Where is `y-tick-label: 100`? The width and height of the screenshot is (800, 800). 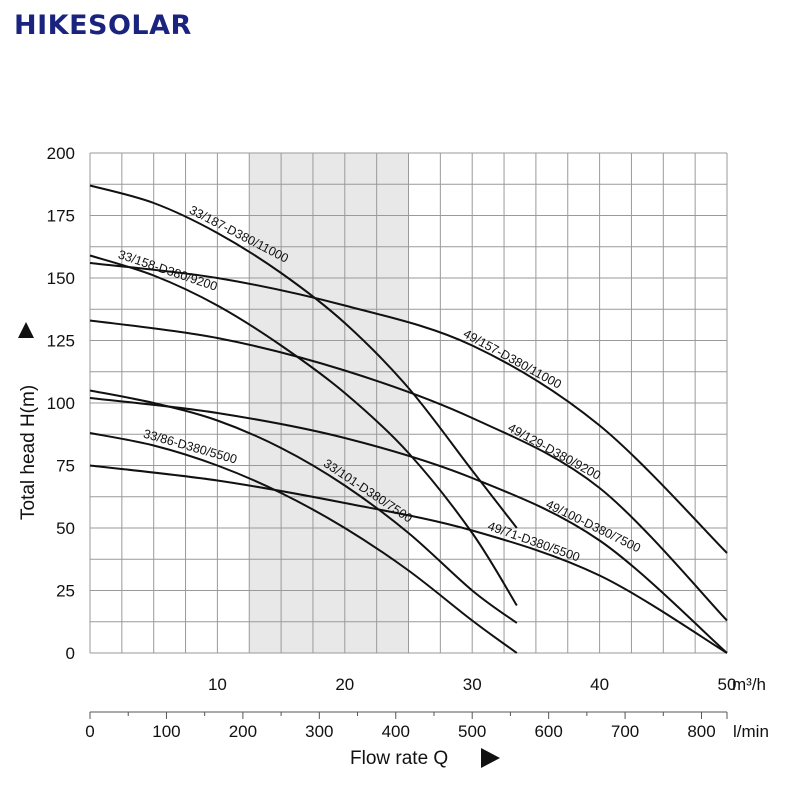
y-tick-label: 100 is located at coordinates (61, 403).